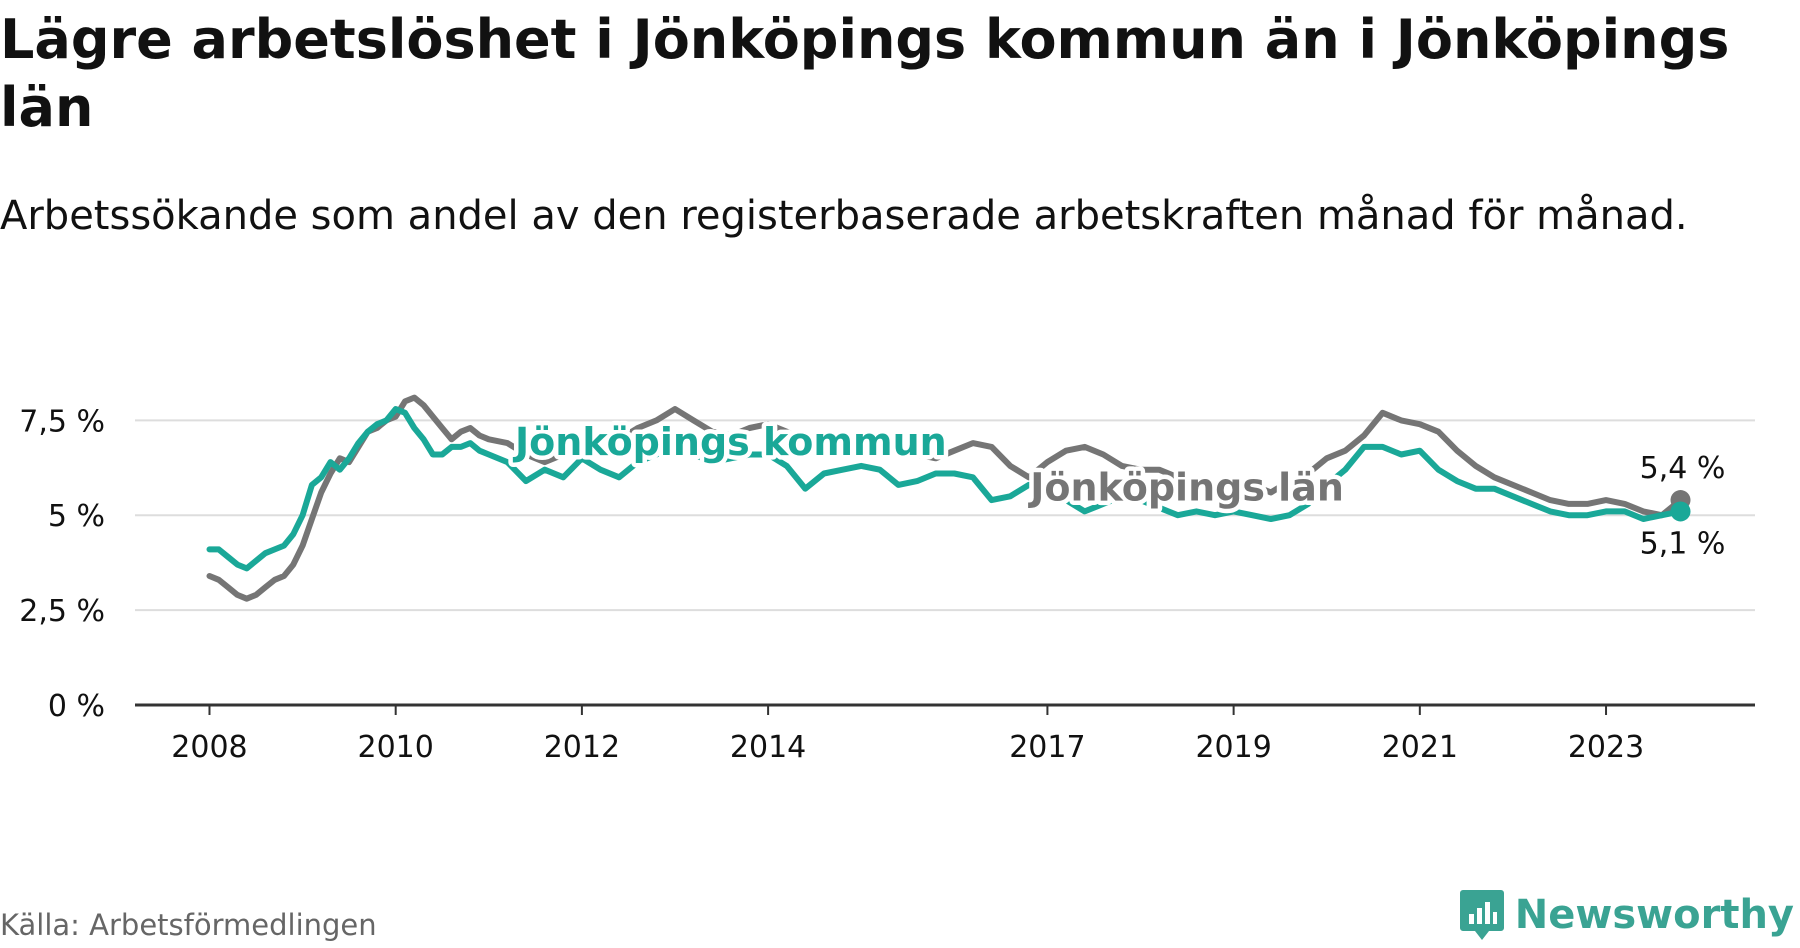 The image size is (1800, 948). What do you see at coordinates (1683, 468) in the screenshot?
I see `end-label-lan: 5,4 %` at bounding box center [1683, 468].